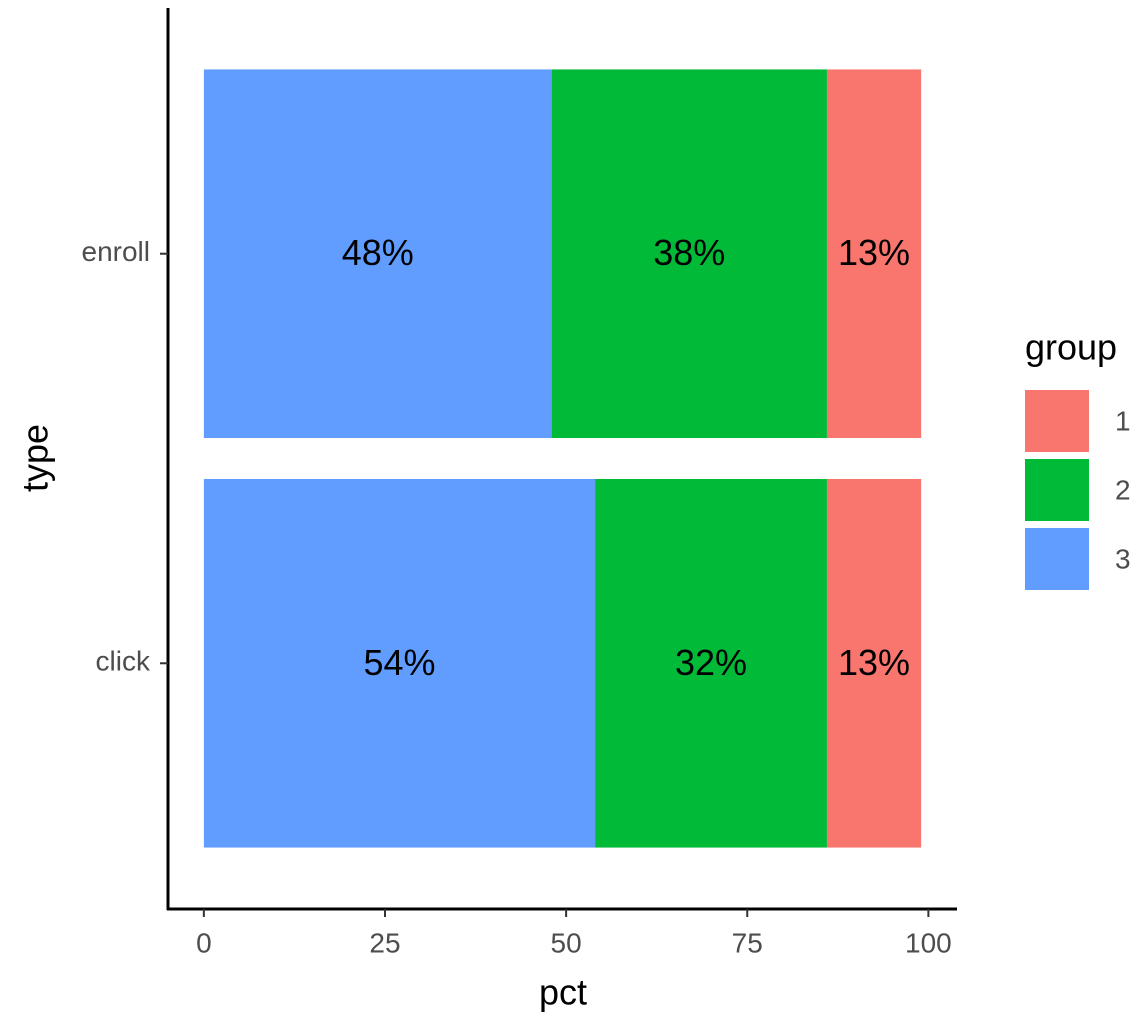 Image resolution: width=1147 pixels, height=1016 pixels. I want to click on x-tick-label: 0, so click(204, 942).